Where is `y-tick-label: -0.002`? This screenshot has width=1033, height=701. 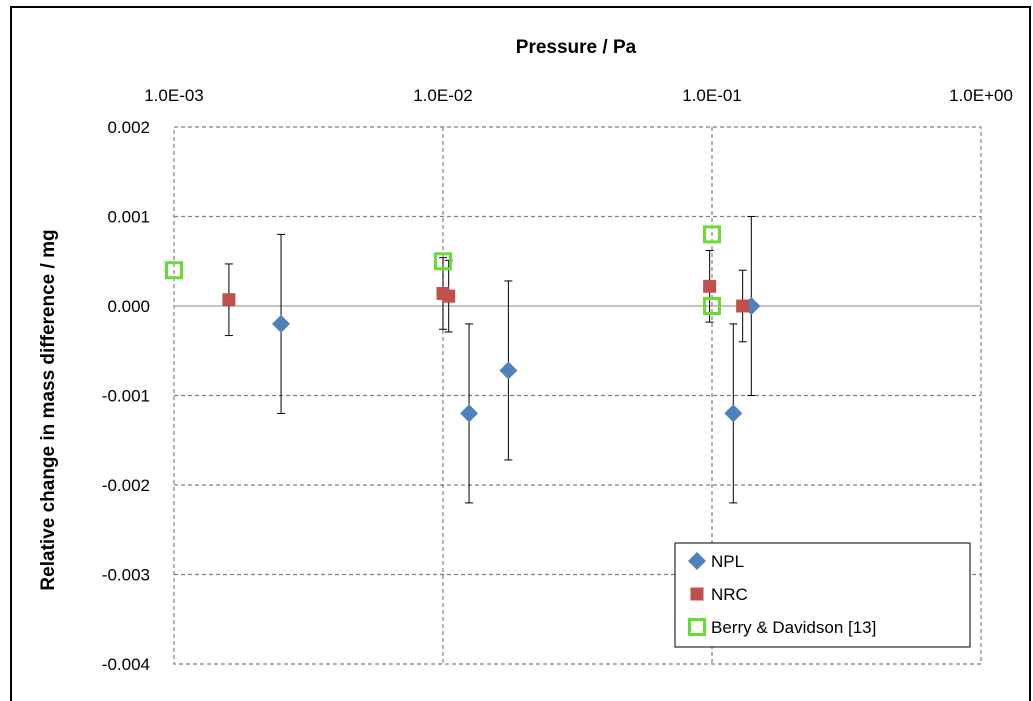
y-tick-label: -0.002 is located at coordinates (126, 485).